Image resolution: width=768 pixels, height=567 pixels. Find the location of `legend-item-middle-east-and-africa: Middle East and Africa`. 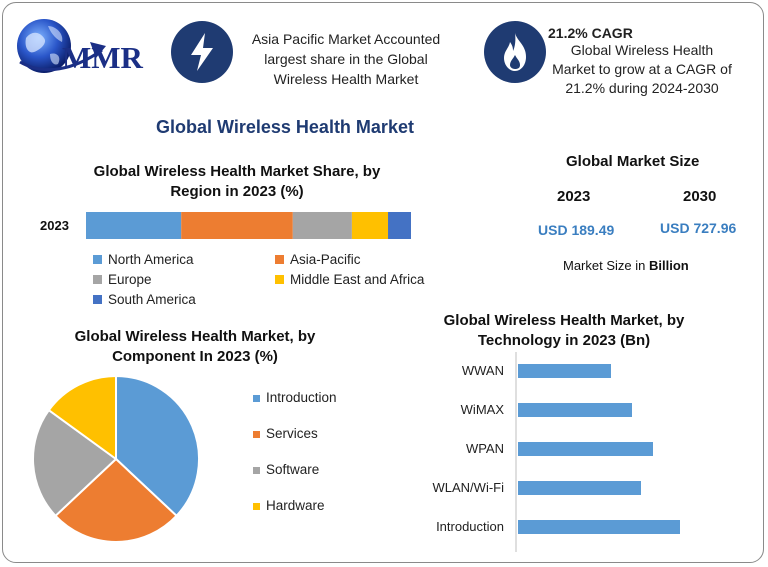

legend-item-middle-east-and-africa: Middle East and Africa is located at coordinates (349, 279).